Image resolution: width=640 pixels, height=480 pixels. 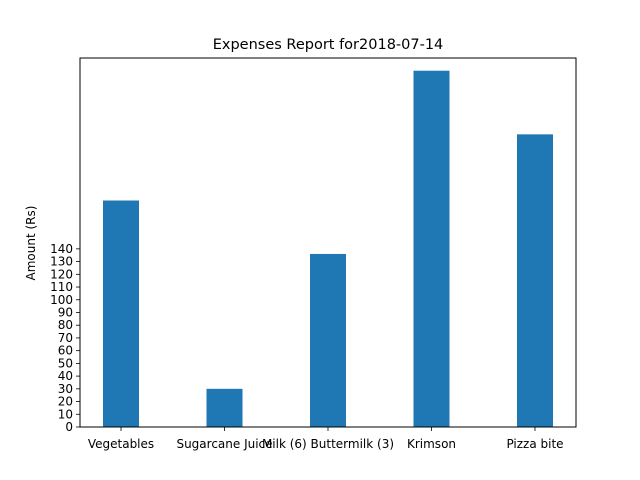 What do you see at coordinates (61, 274) in the screenshot?
I see `y-tick-label-12: 120` at bounding box center [61, 274].